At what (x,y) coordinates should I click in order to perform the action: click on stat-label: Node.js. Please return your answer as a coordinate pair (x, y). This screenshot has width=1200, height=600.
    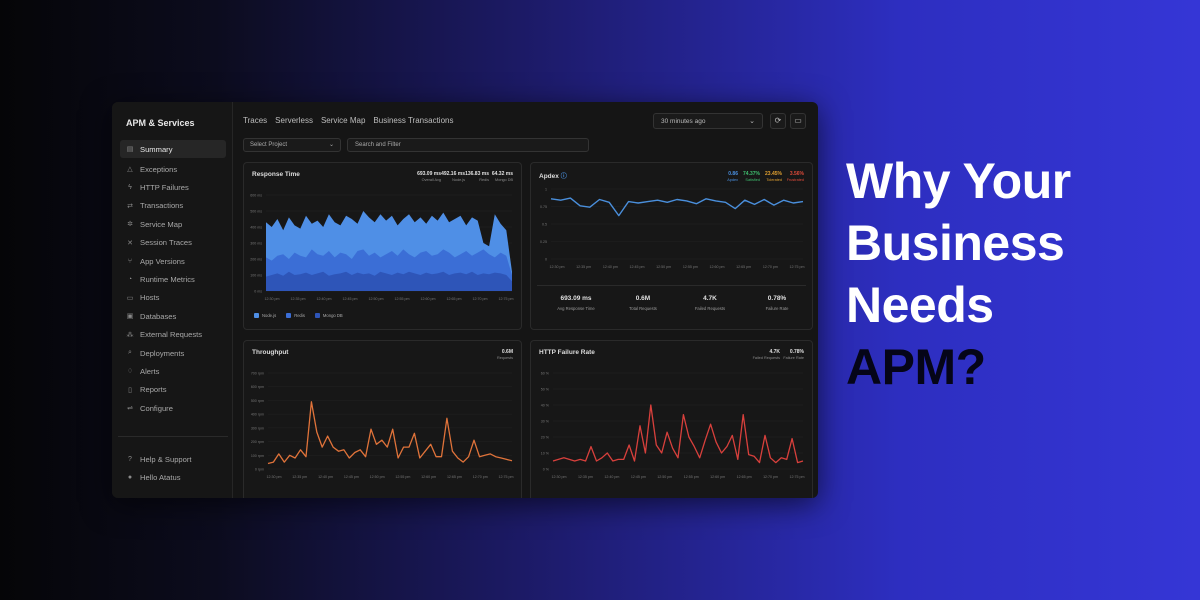
    Looking at the image, I should click on (458, 180).